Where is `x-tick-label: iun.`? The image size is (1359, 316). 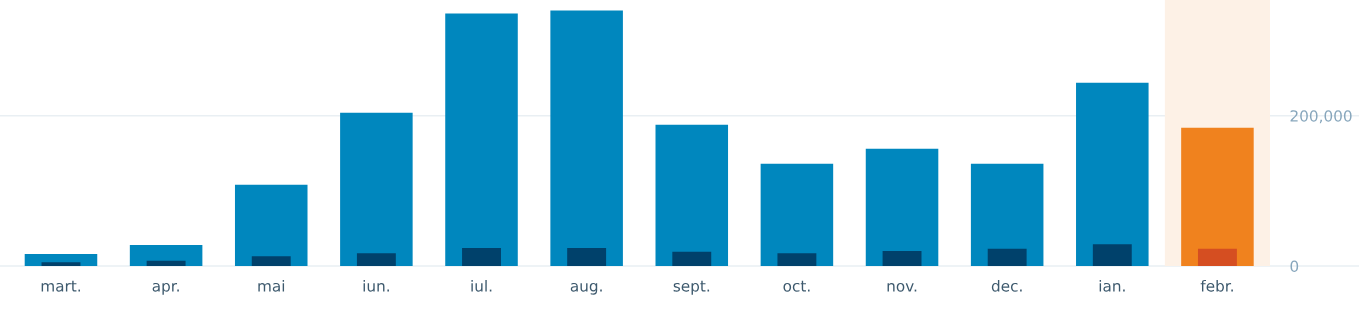 x-tick-label: iun. is located at coordinates (376, 285).